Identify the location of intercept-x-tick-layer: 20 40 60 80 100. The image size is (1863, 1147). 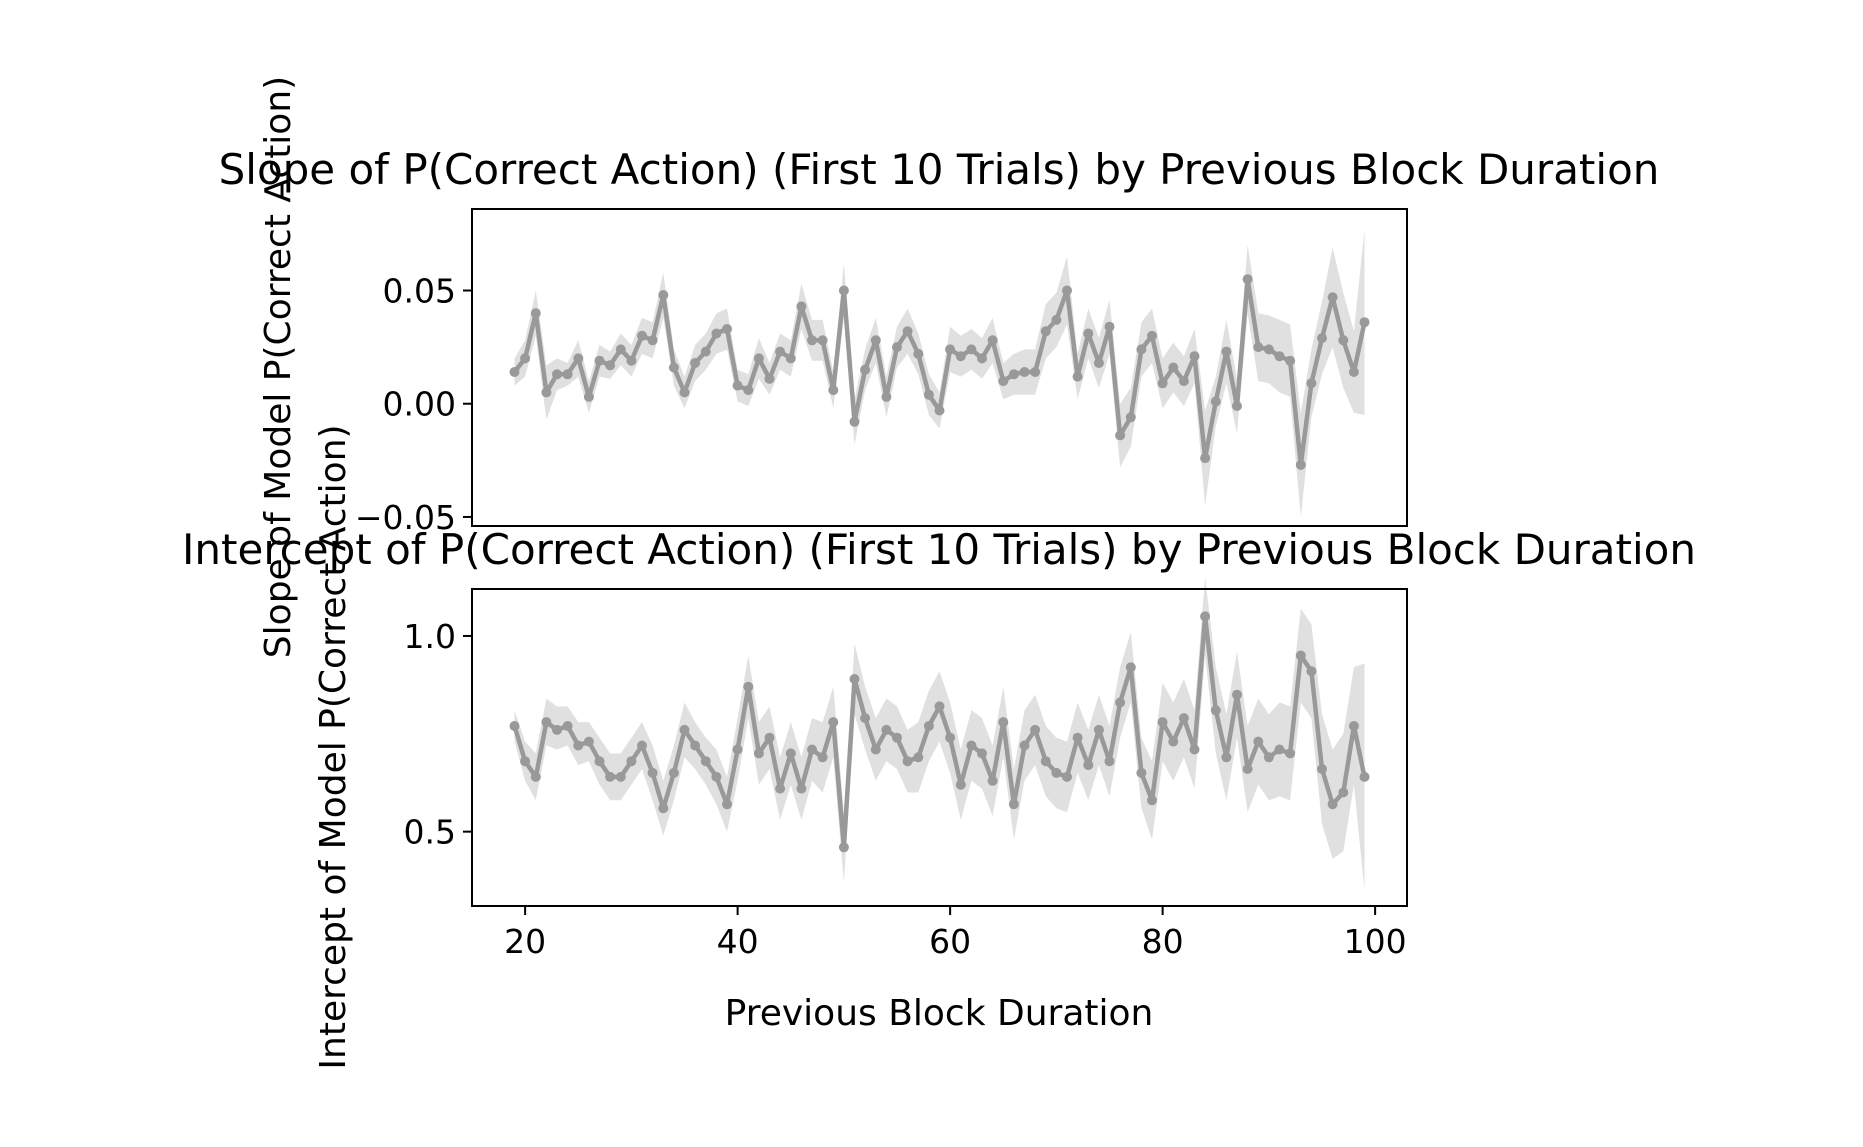
(955, 933).